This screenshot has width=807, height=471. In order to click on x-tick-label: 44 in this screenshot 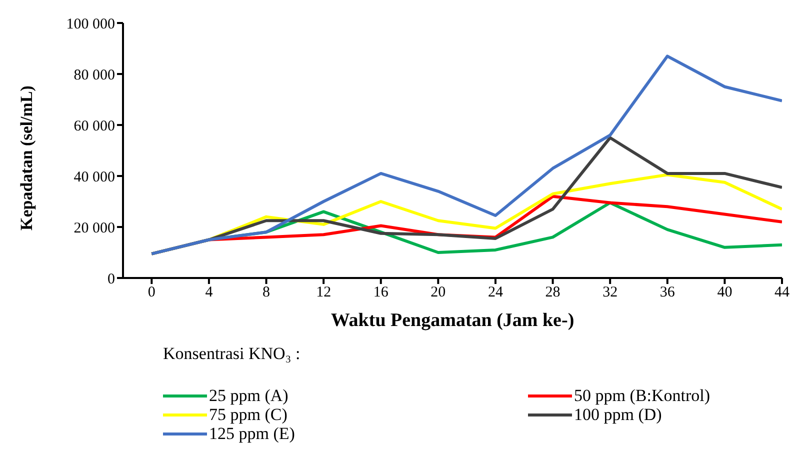, I will do `click(782, 292)`.